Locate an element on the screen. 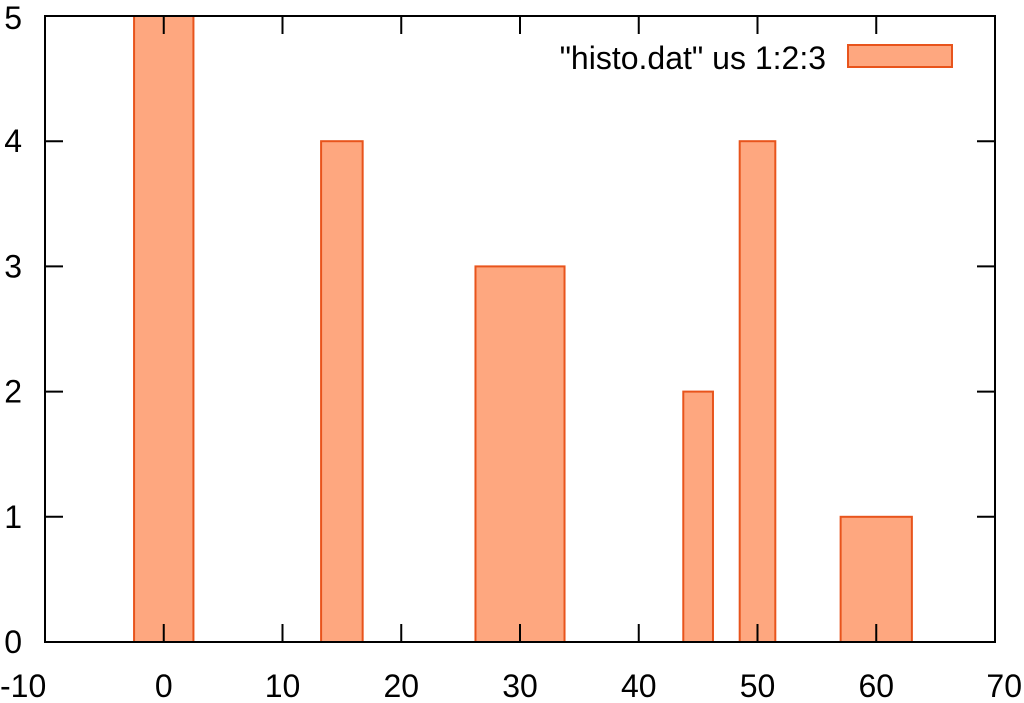  x-tick-label: 60 is located at coordinates (876, 685).